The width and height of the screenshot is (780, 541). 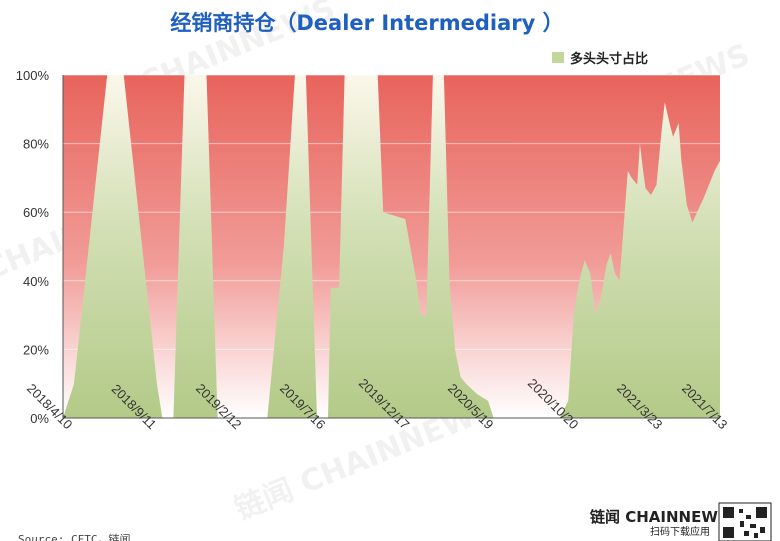 I want to click on legend-swatch, so click(x=558, y=57).